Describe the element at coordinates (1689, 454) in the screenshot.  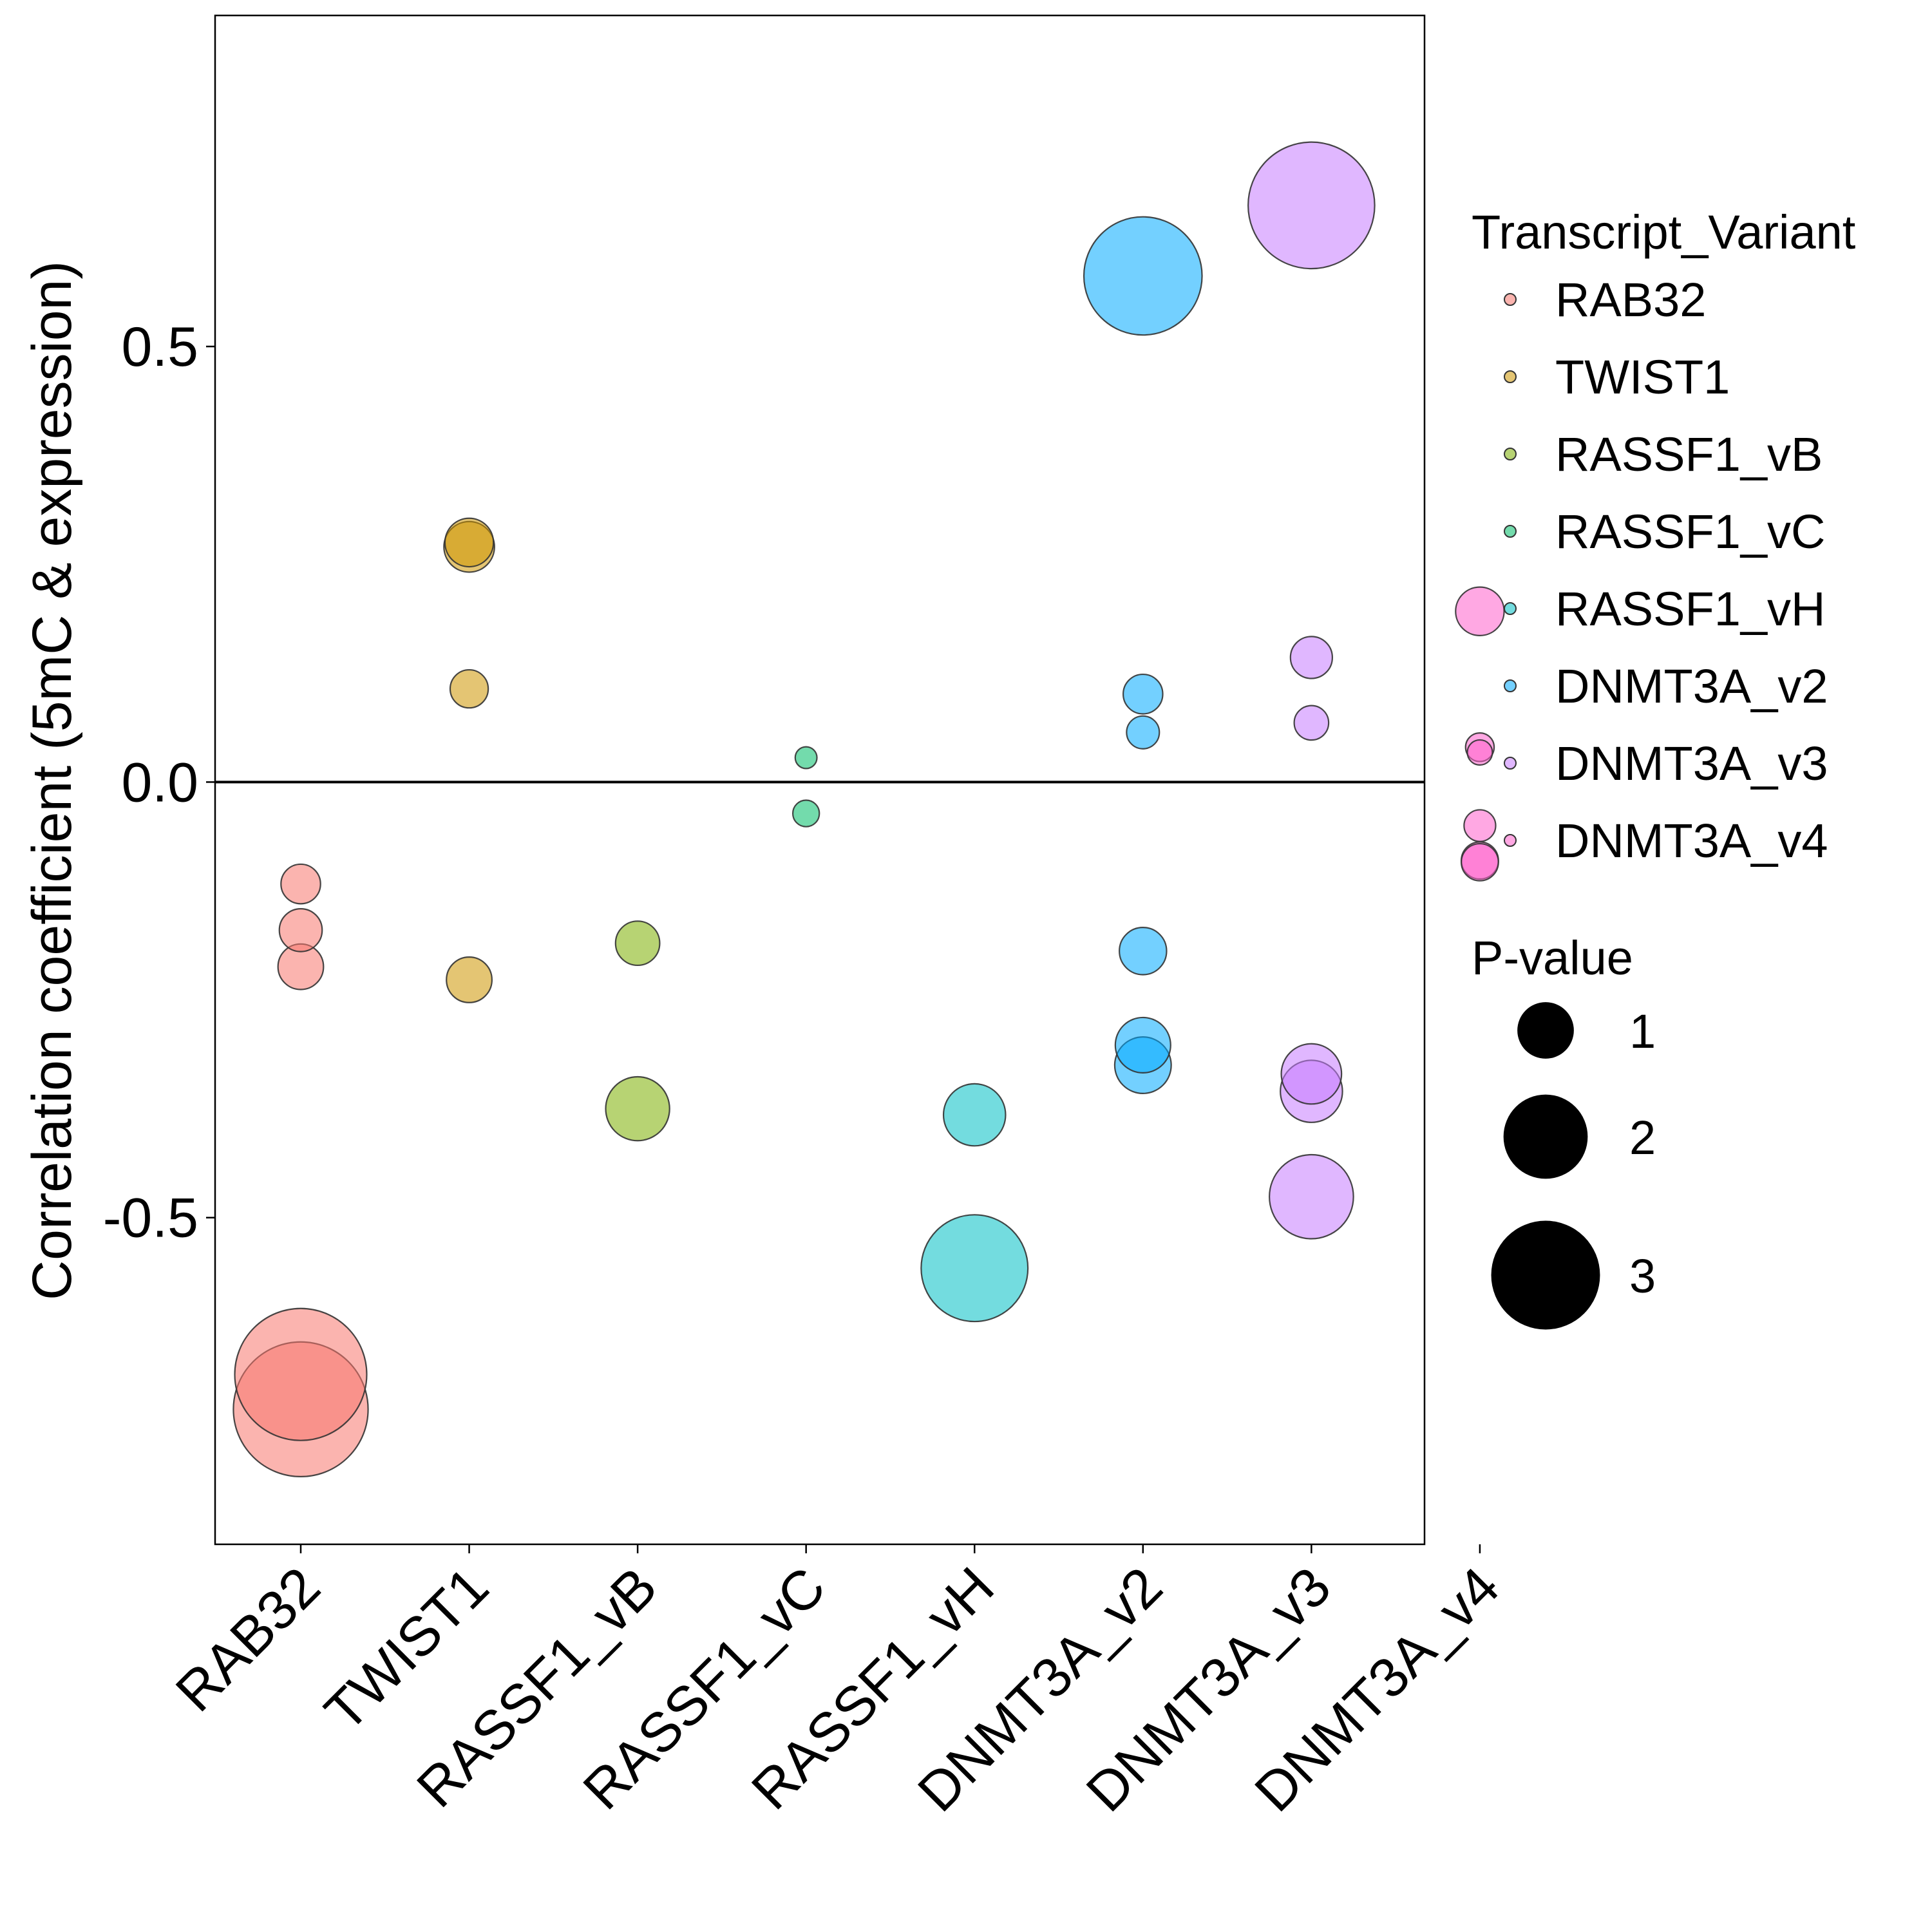
I see `legend-label: RASSF1_vB` at that location.